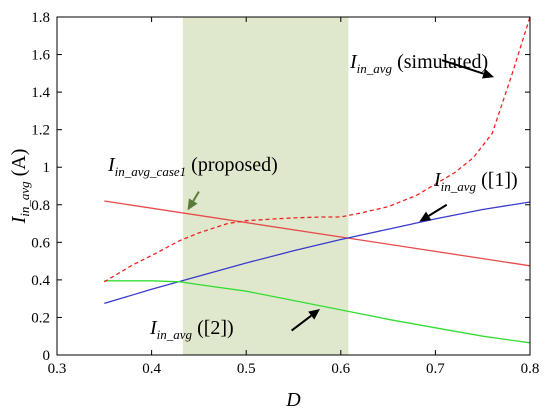  I want to click on x-tick-label: 0.5, so click(246, 369).